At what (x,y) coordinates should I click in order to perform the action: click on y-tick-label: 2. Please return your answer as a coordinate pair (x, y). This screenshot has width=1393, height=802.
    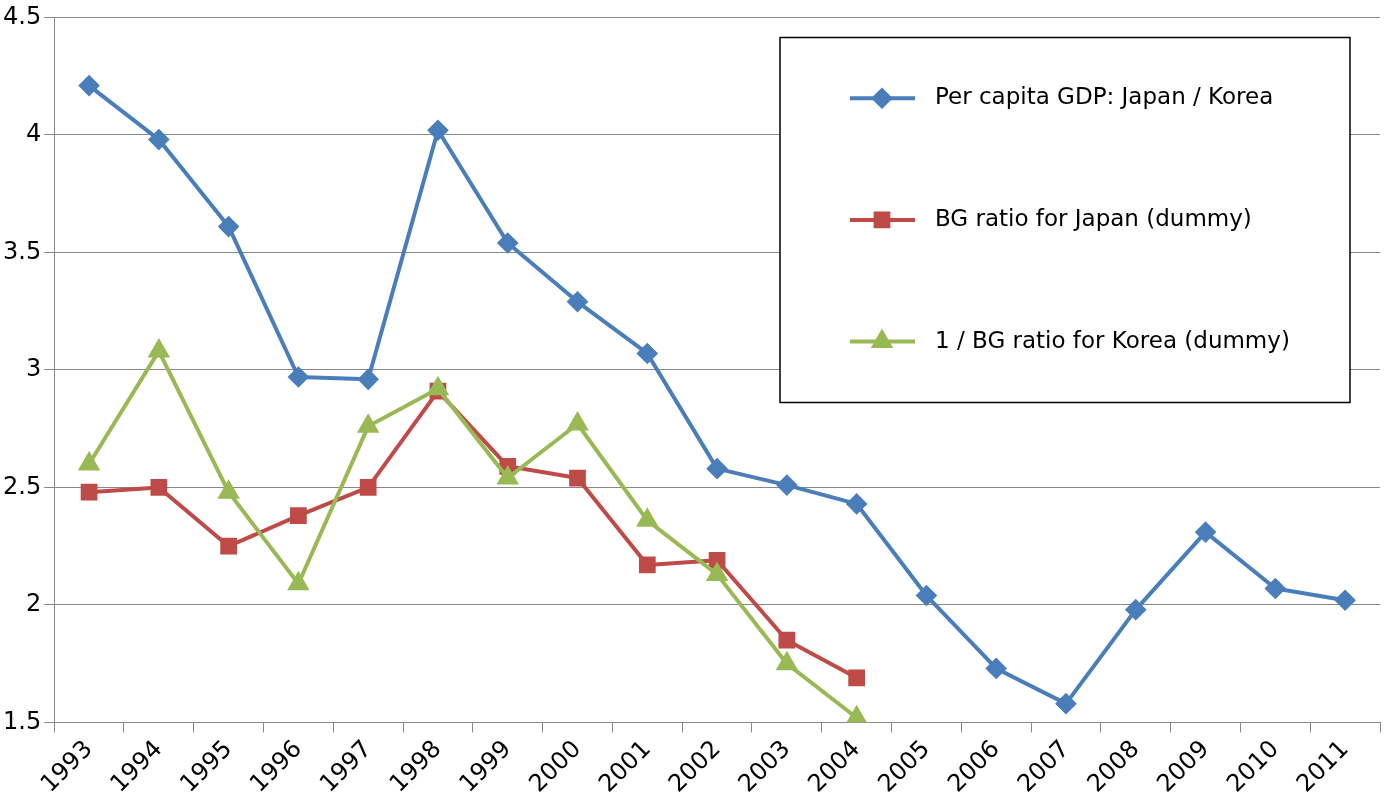
    Looking at the image, I should click on (33, 603).